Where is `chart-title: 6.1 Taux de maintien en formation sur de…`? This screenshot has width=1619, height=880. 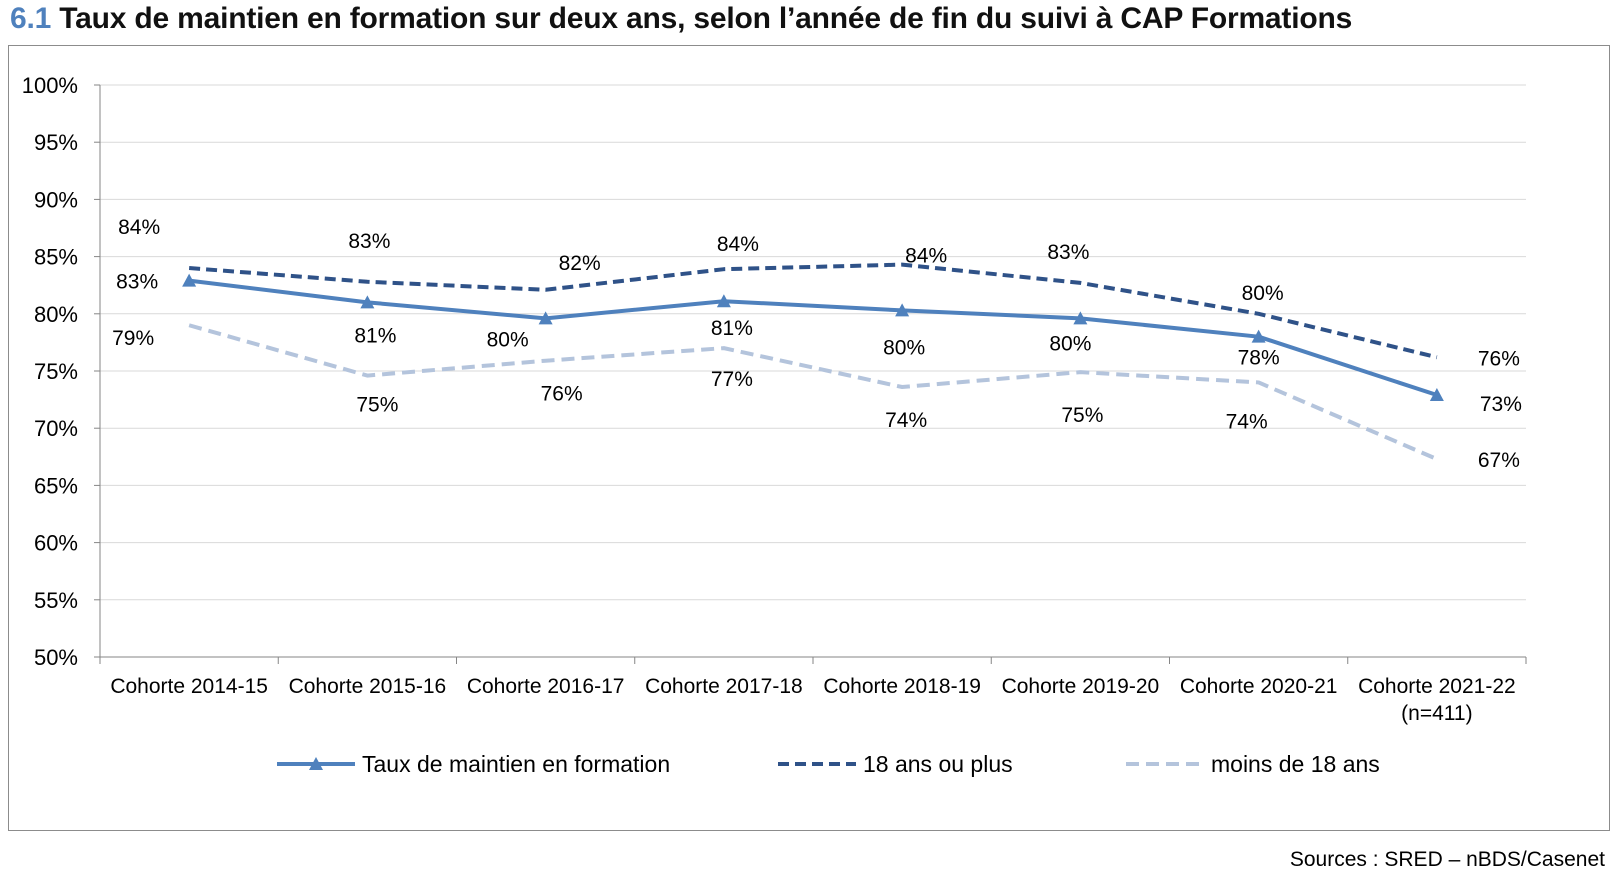 chart-title: 6.1 Taux de maintien en formation sur de… is located at coordinates (681, 19).